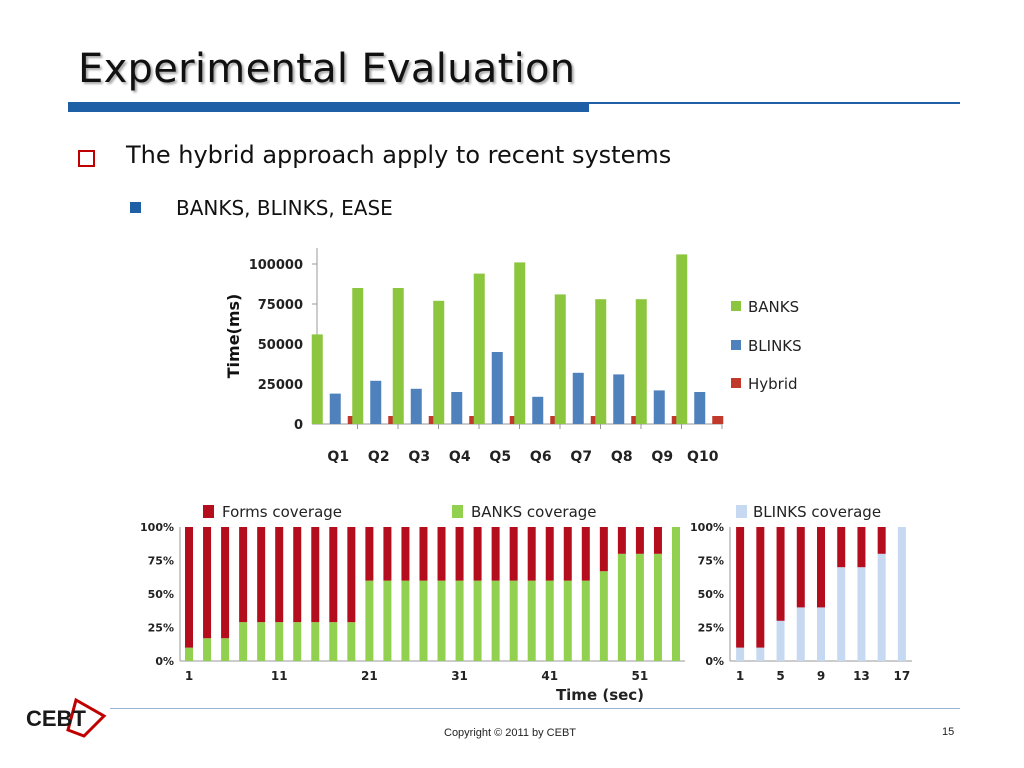  What do you see at coordinates (780, 676) in the screenshot?
I see `x-tick-label: 5` at bounding box center [780, 676].